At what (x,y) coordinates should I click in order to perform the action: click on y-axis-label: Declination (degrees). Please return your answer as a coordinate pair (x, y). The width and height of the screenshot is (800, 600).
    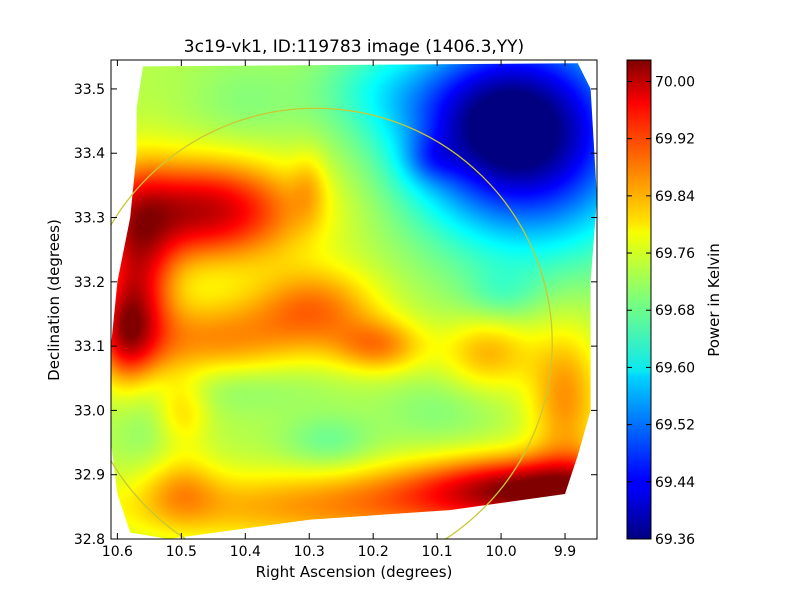
    Looking at the image, I should click on (54, 300).